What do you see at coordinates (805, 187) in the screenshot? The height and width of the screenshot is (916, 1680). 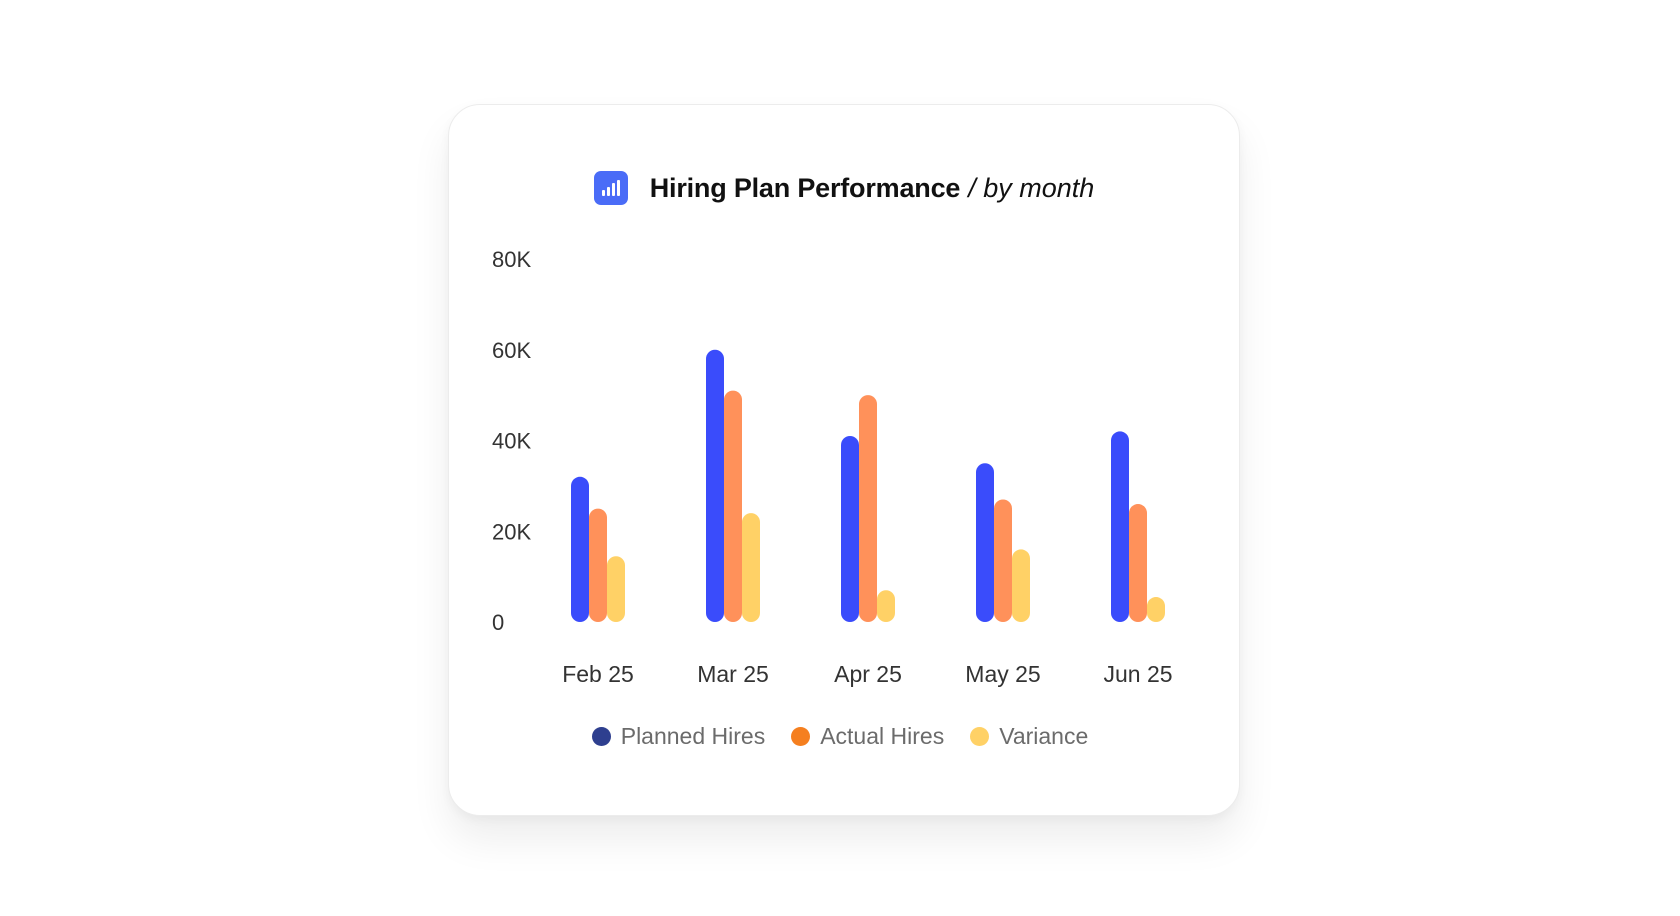 I see `chart-title: Hiring Plan Performance` at bounding box center [805, 187].